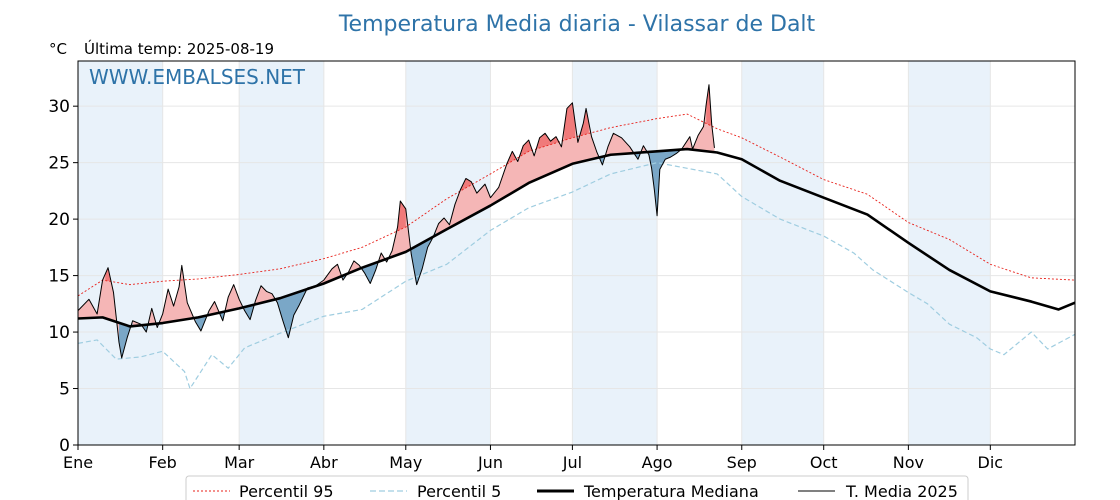 This screenshot has height=500, width=1120. What do you see at coordinates (78, 462) in the screenshot?
I see `x-tick-label: Ene` at bounding box center [78, 462].